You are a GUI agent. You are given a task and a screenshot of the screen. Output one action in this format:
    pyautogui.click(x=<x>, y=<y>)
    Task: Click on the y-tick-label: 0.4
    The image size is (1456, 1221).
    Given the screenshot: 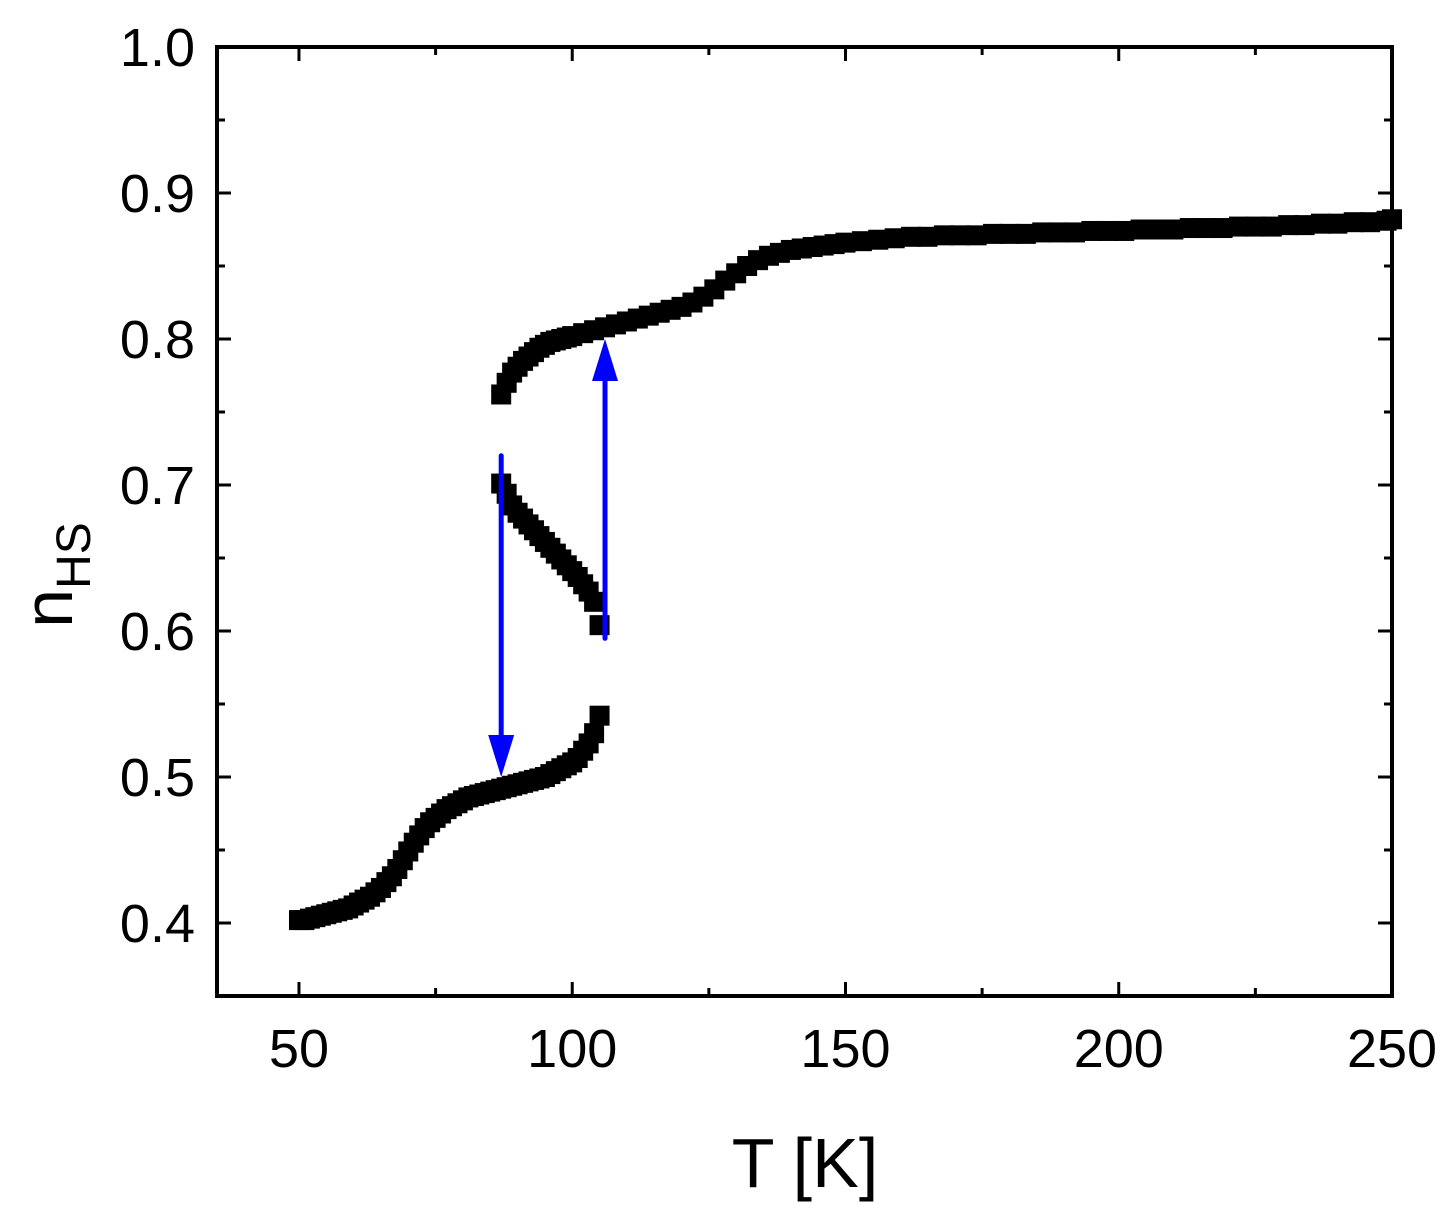 What is the action you would take?
    pyautogui.click(x=157, y=924)
    